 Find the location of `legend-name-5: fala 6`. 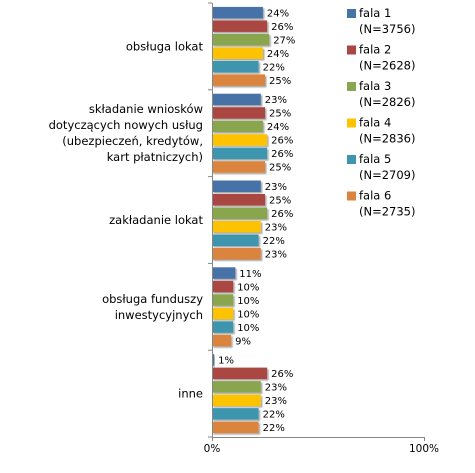

legend-name-5: fala 6 is located at coordinates (375, 196).